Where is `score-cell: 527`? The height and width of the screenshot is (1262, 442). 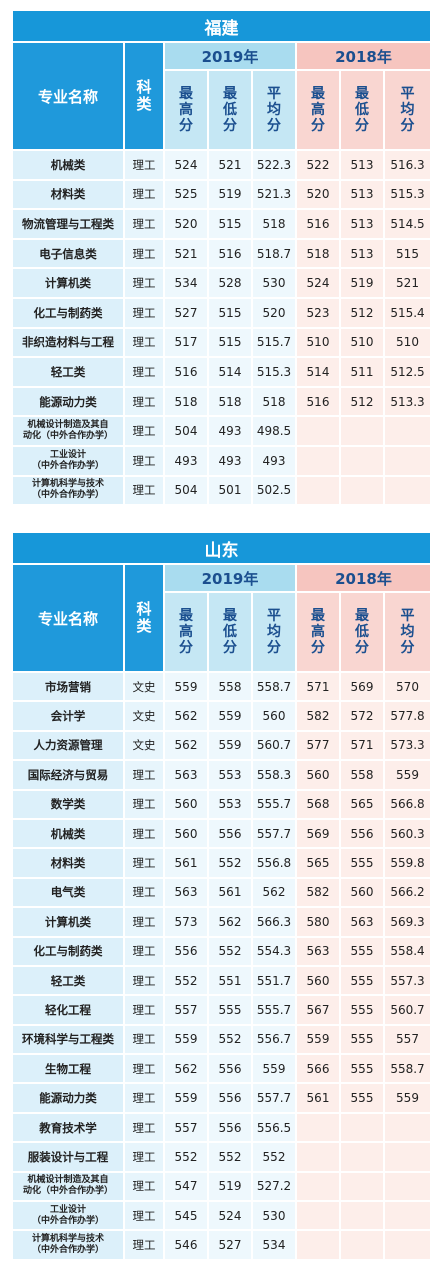
score-cell: 527 is located at coordinates (231, 1244).